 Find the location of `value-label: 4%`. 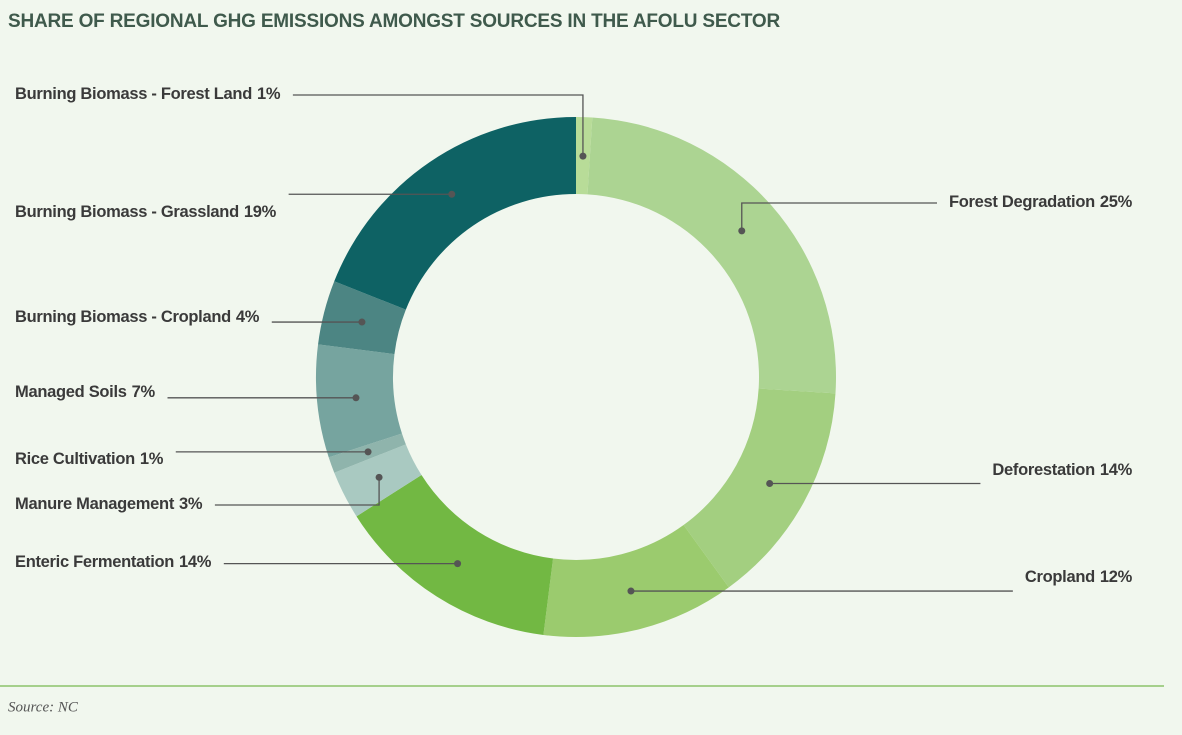

value-label: 4% is located at coordinates (248, 317).